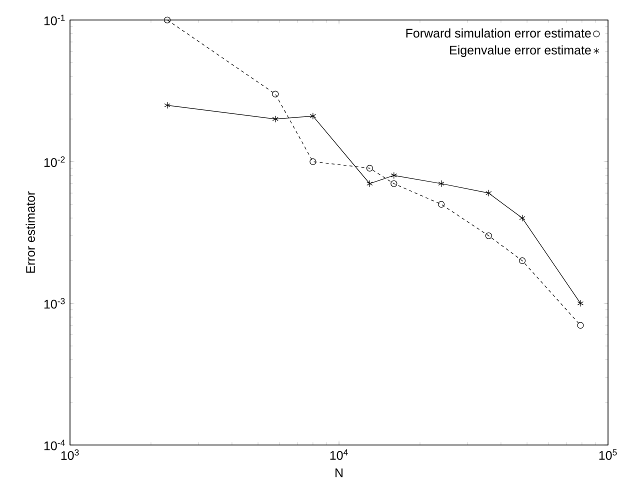 The height and width of the screenshot is (495, 623). What do you see at coordinates (608, 454) in the screenshot?
I see `x-tick-label: 10$^{5}$` at bounding box center [608, 454].